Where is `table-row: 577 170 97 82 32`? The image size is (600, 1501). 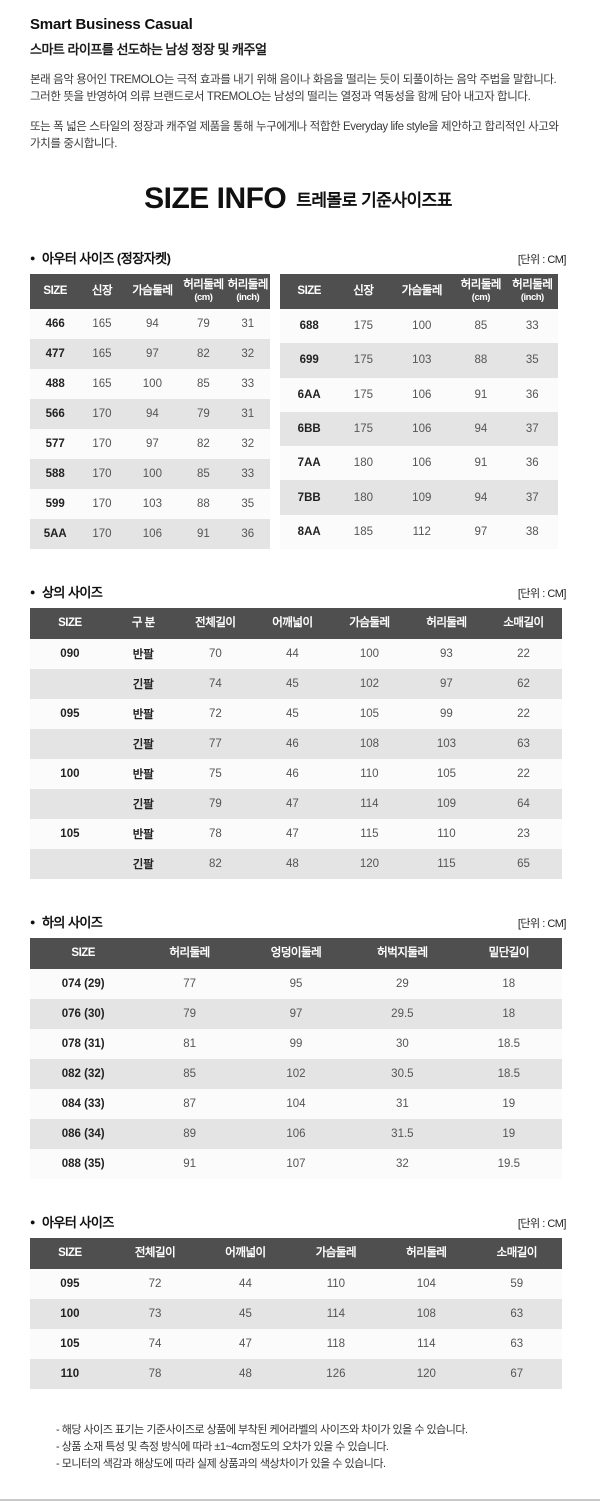 table-row: 577 170 97 82 32 is located at coordinates (150, 444).